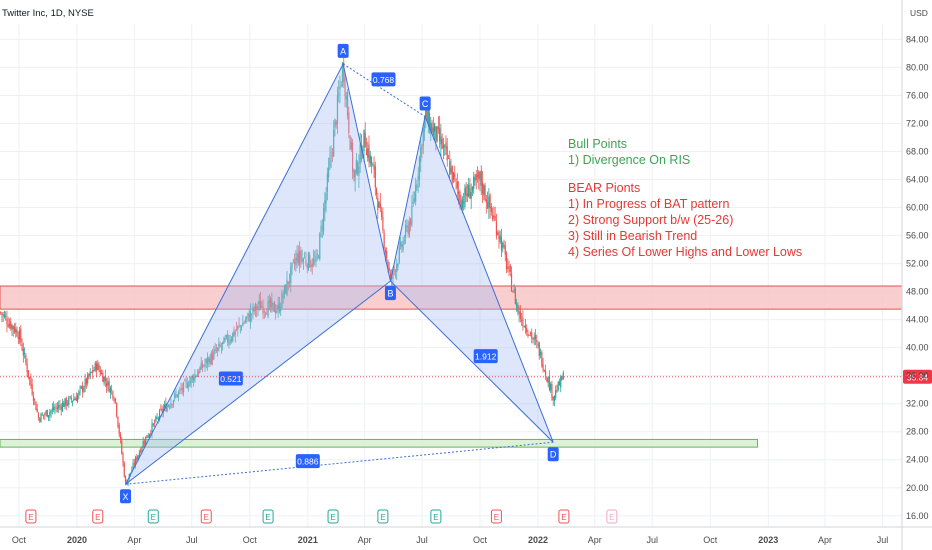 Image resolution: width=932 pixels, height=550 pixels. Describe the element at coordinates (917, 236) in the screenshot. I see `y-tick-label: 56.00` at that location.